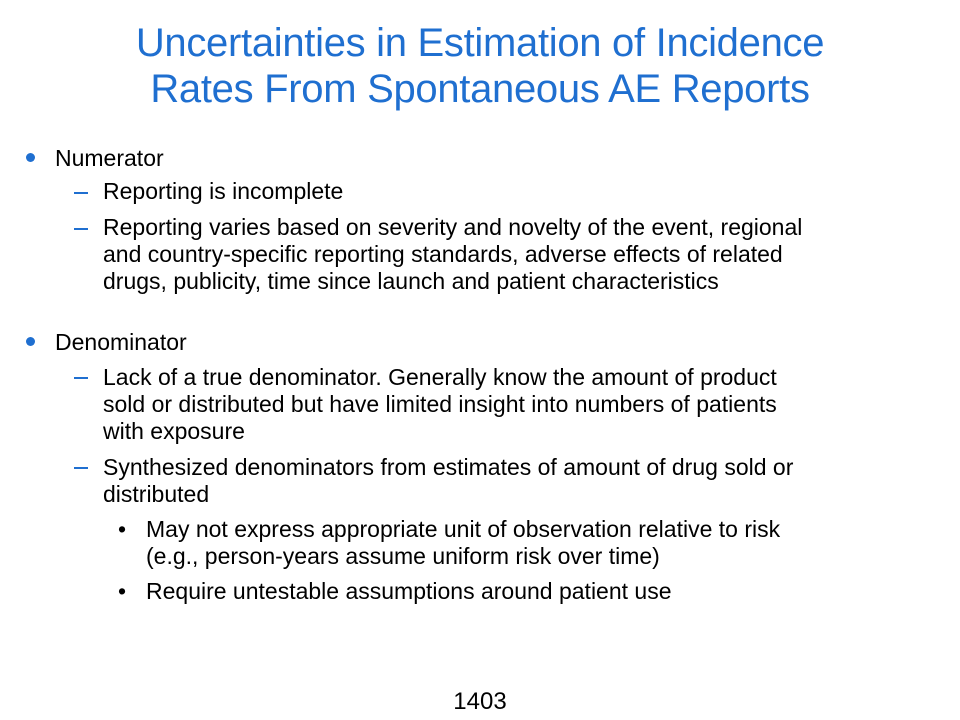 Image resolution: width=960 pixels, height=720 pixels. What do you see at coordinates (223, 191) in the screenshot?
I see `numerator-point-1: Reporting is incomplete` at bounding box center [223, 191].